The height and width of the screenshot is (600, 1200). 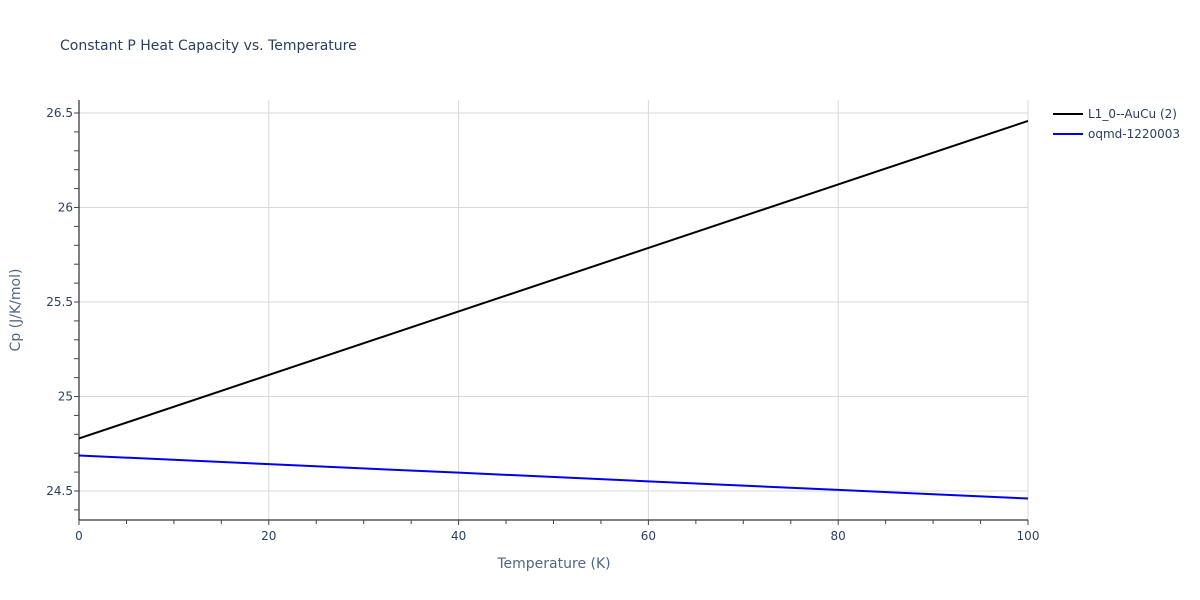 I want to click on x-tick-label: 80, so click(x=838, y=536).